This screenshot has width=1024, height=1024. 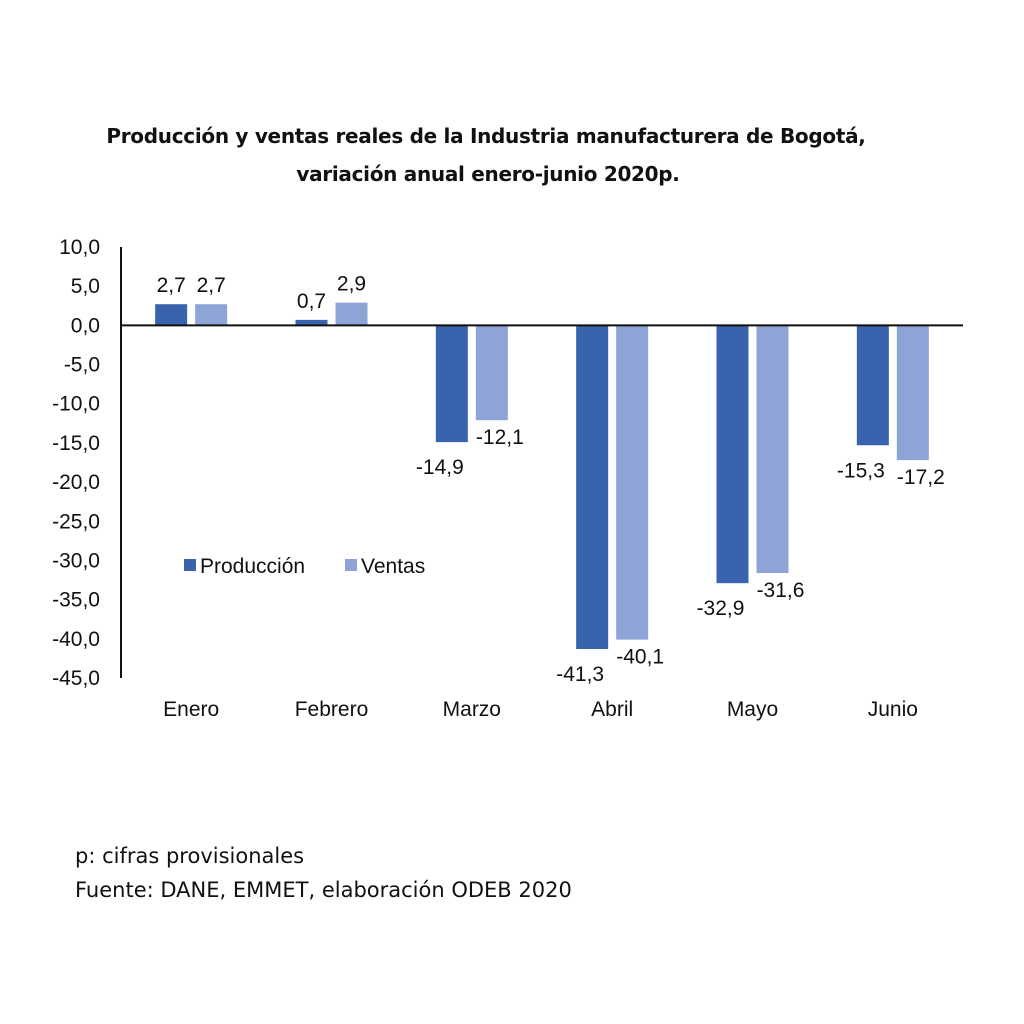 What do you see at coordinates (76, 482) in the screenshot?
I see `y-tick-label: -20,0` at bounding box center [76, 482].